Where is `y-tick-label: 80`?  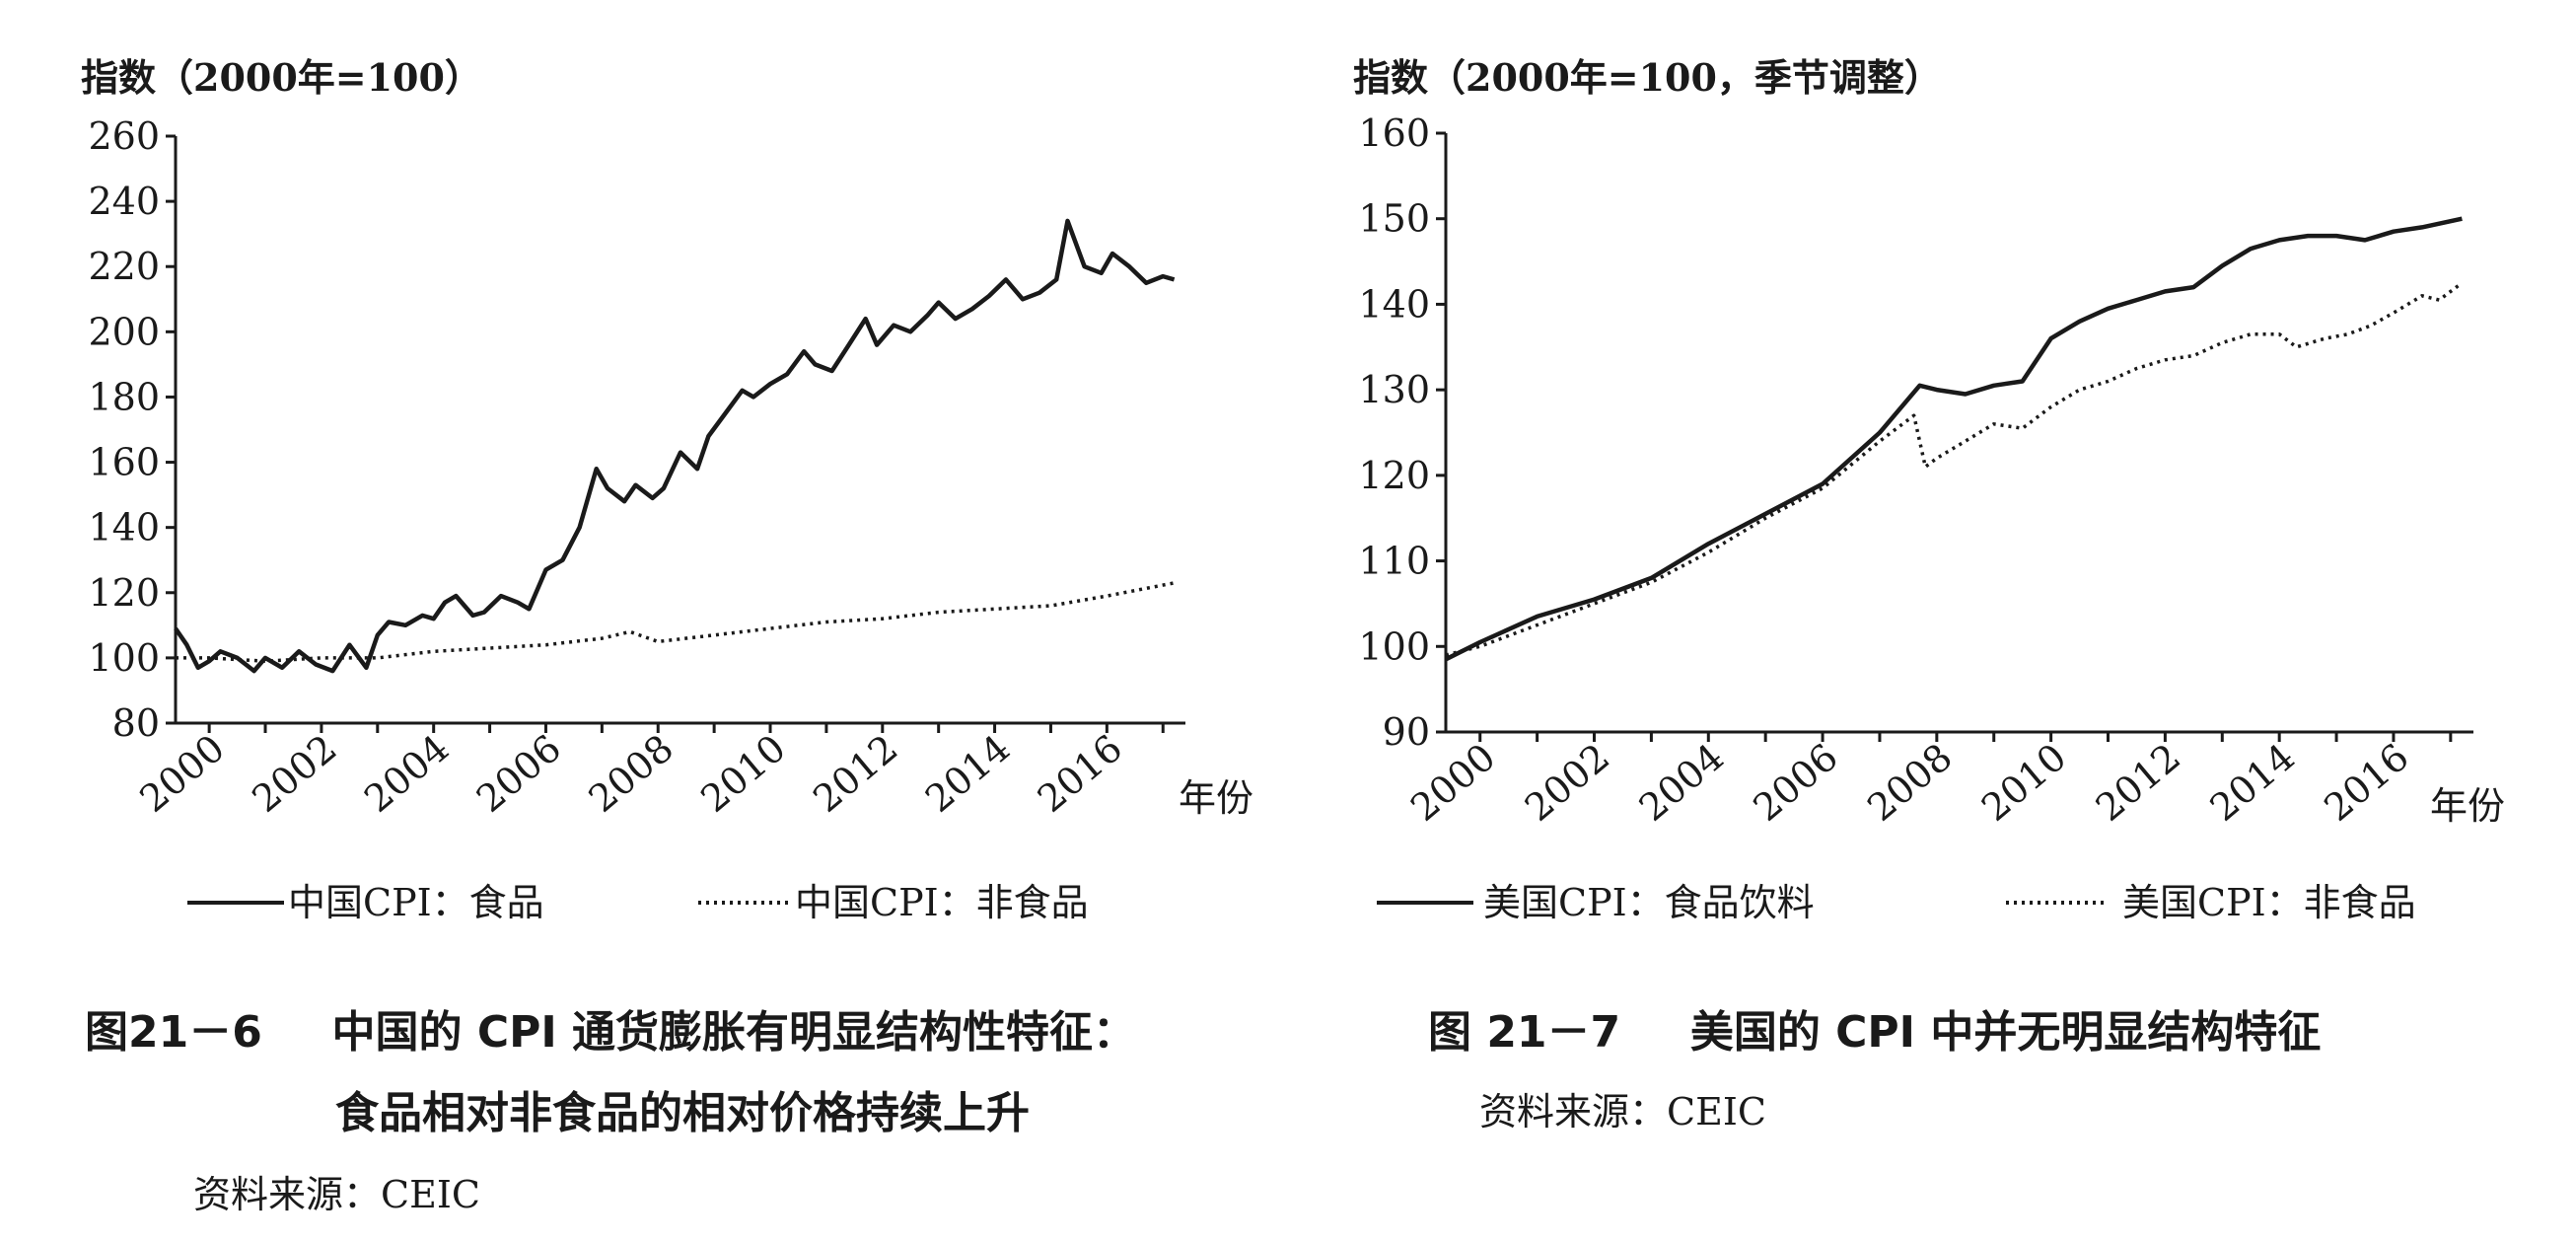
y-tick-label: 80 is located at coordinates (136, 723).